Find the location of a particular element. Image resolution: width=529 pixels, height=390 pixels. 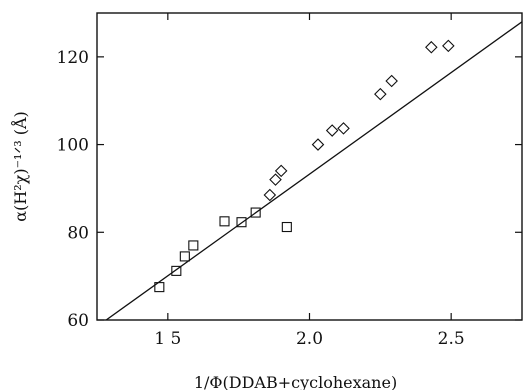

x-tick-label: 2.5 is located at coordinates (451, 339).